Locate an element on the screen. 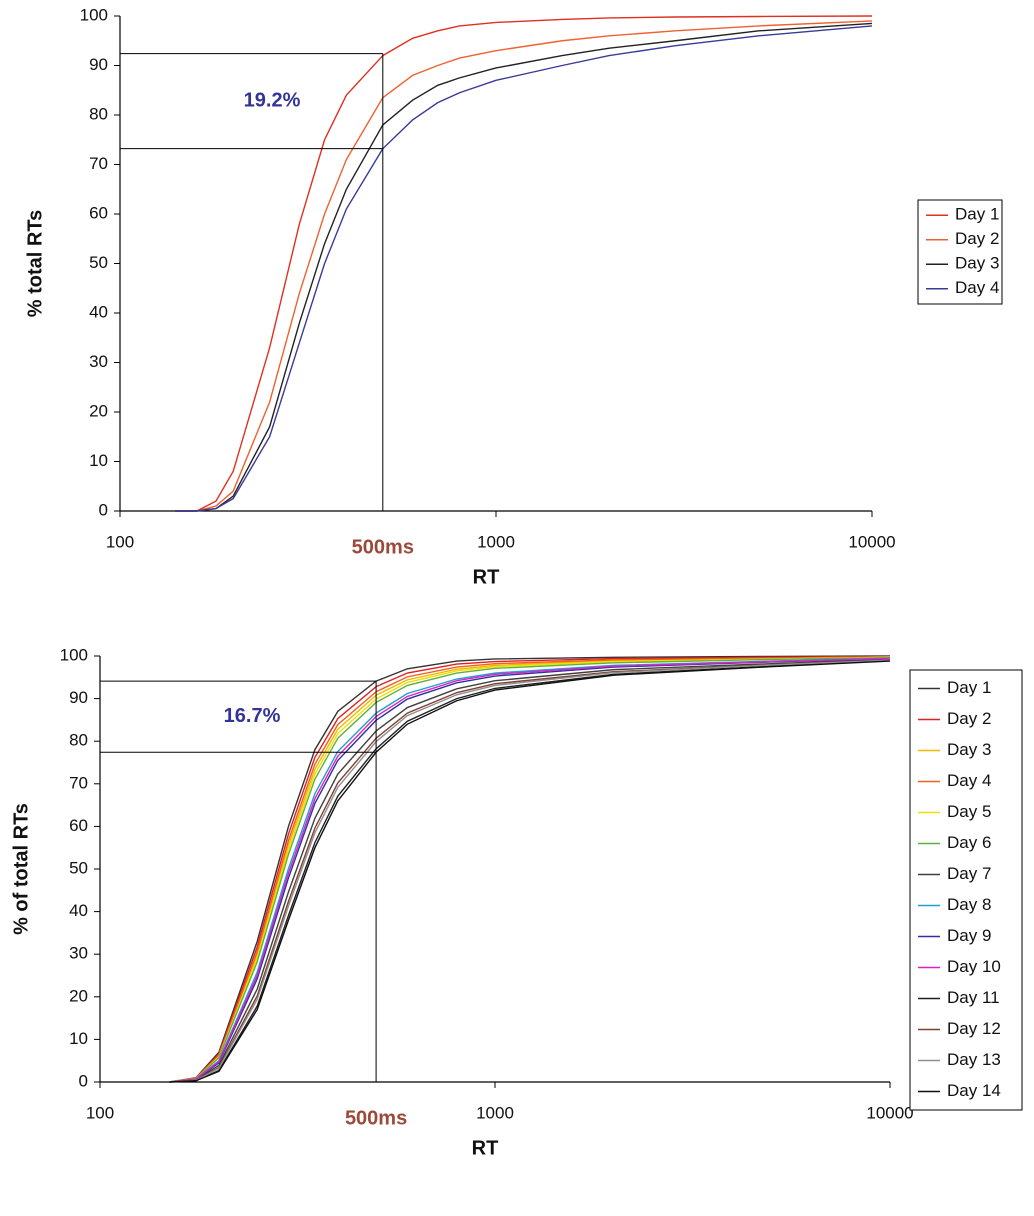 Image resolution: width=1034 pixels, height=1216 pixels. gap-annotation: 16.7% is located at coordinates (252, 716).